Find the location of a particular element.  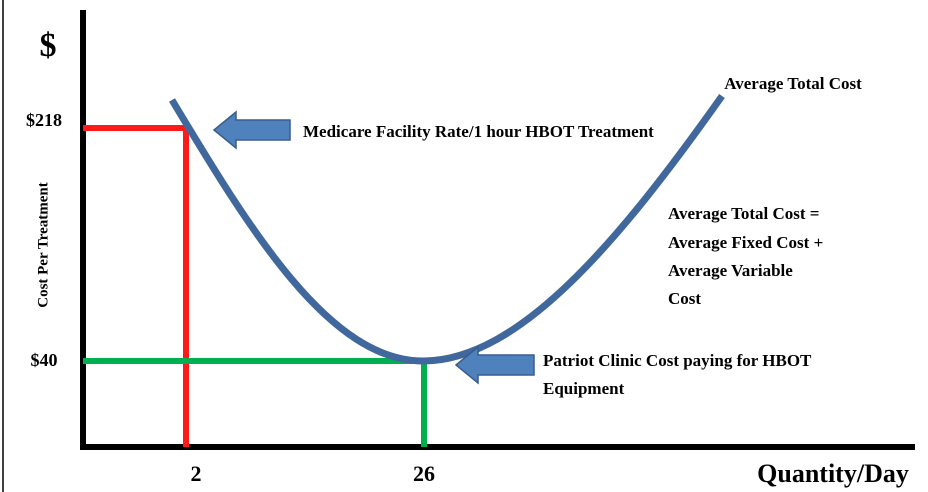

x-tick-label: 26 is located at coordinates (424, 473).